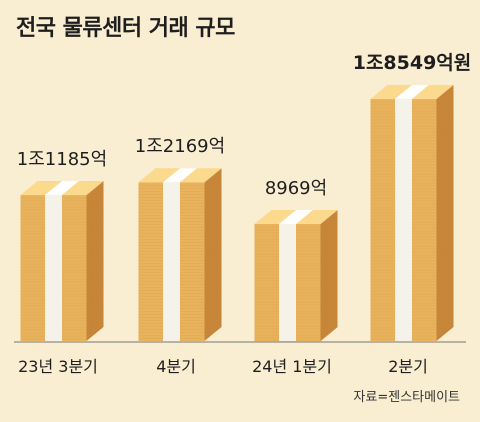 The image size is (480, 422). What do you see at coordinates (406, 397) in the screenshot?
I see `source-note: 자료=젠스타메이트` at bounding box center [406, 397].